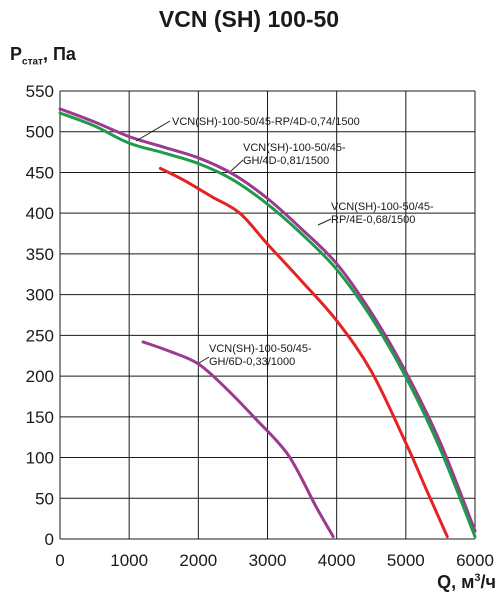 This screenshot has width=498, height=602. What do you see at coordinates (252, 362) in the screenshot?
I see `annotation-3-line-1: GH/6D-0,33/1000` at bounding box center [252, 362].